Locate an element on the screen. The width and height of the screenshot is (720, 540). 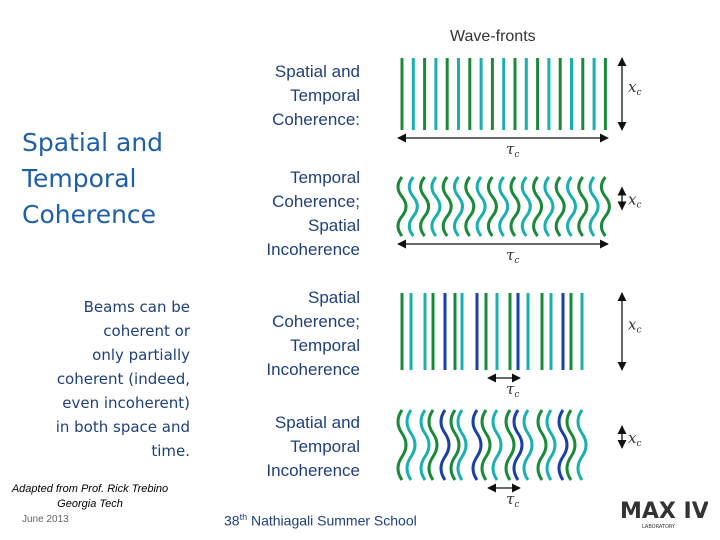
row-label-2: Temporal Coherence; Spatial Incoherence is located at coordinates (295, 214).